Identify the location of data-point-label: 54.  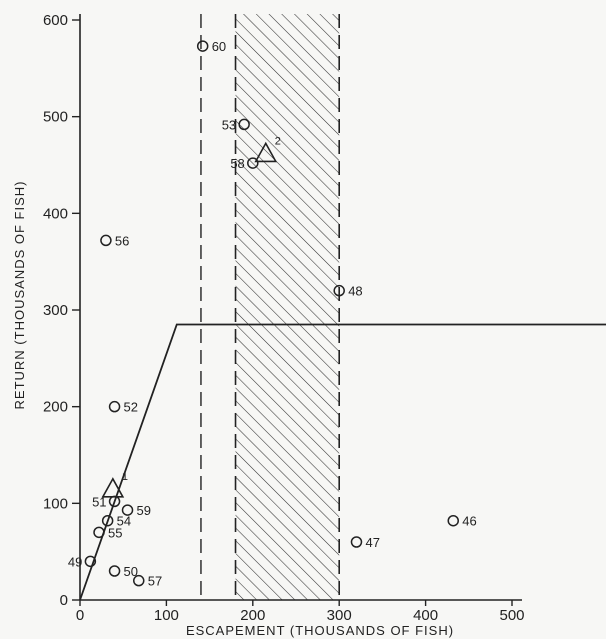
(124, 521).